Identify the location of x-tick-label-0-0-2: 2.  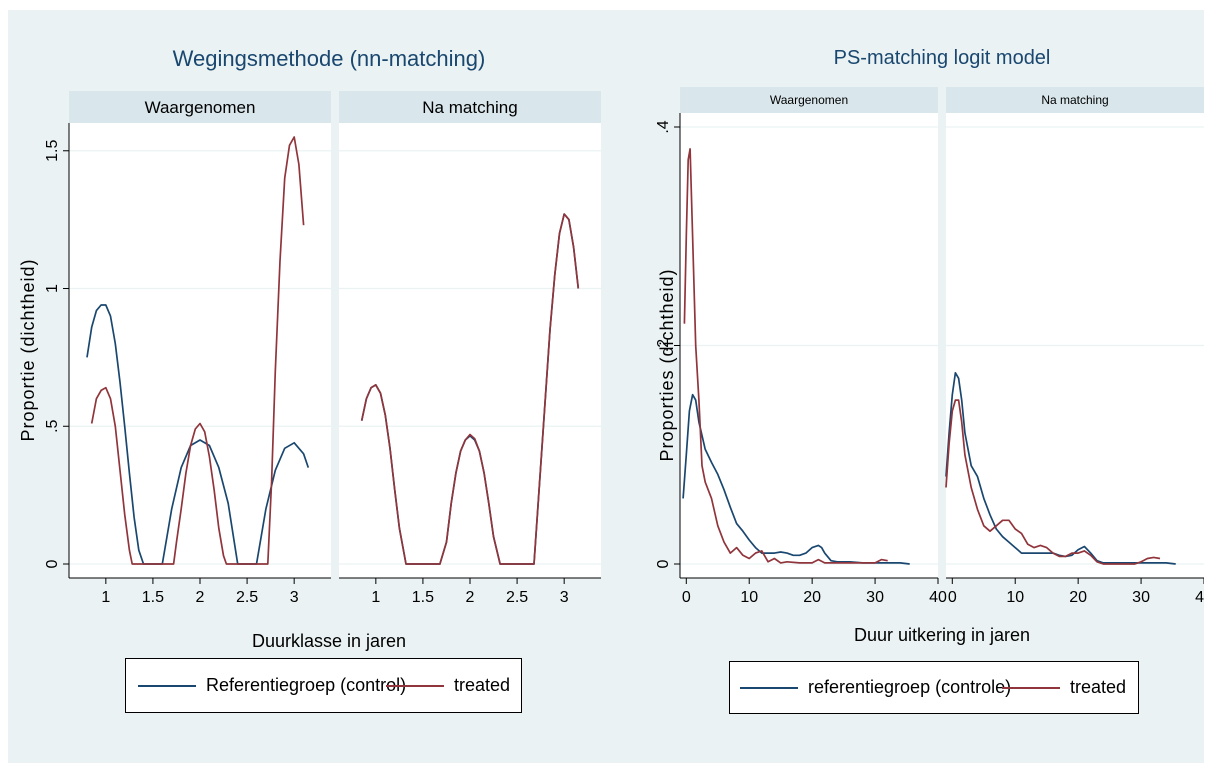
(200, 597).